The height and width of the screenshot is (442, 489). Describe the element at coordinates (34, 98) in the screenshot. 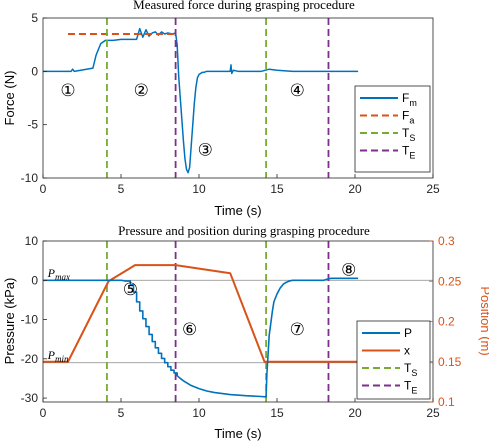

I see `y-axis: -10 -5 0 5` at that location.